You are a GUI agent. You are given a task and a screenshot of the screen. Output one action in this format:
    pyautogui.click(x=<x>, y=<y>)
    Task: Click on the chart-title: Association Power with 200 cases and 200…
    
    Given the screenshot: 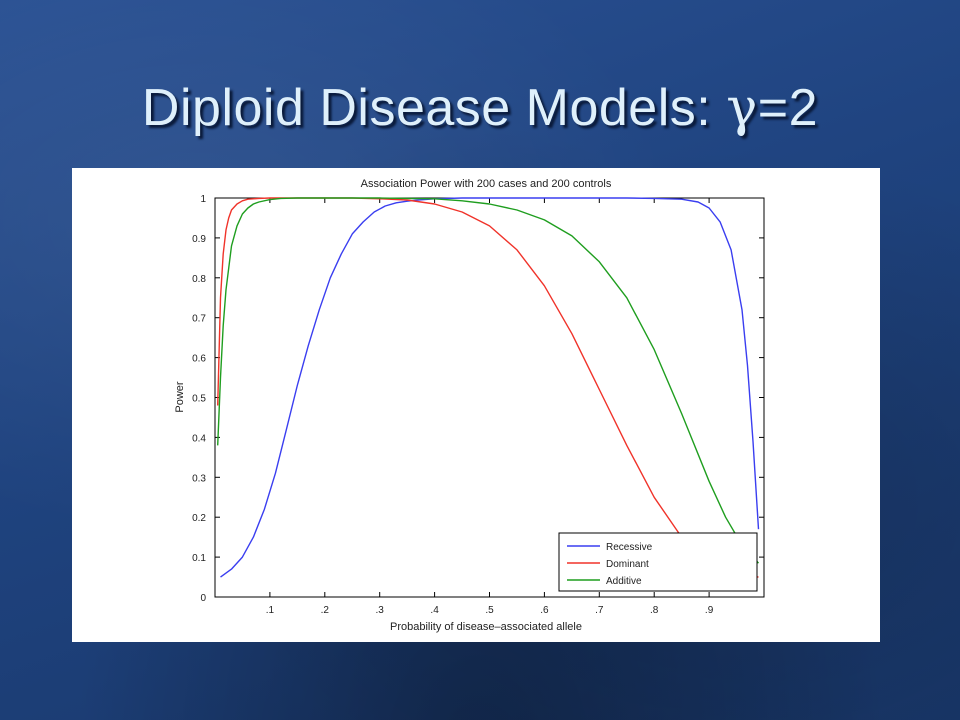 What is the action you would take?
    pyautogui.click(x=486, y=184)
    